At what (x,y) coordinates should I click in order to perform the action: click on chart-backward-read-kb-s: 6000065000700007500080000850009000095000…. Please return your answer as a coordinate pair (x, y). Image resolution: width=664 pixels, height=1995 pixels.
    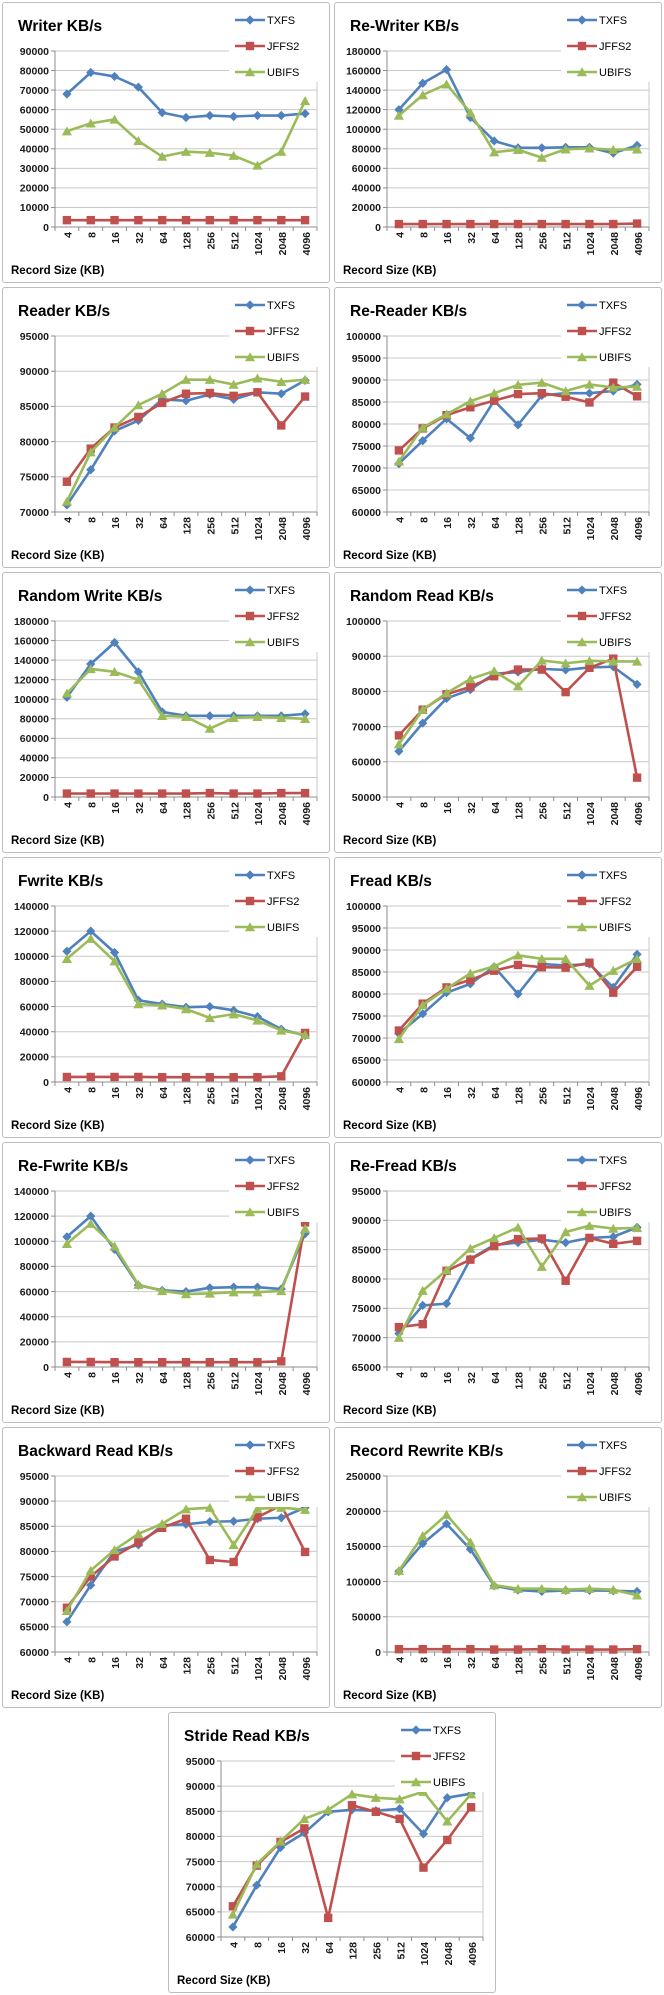
    Looking at the image, I should click on (166, 1567).